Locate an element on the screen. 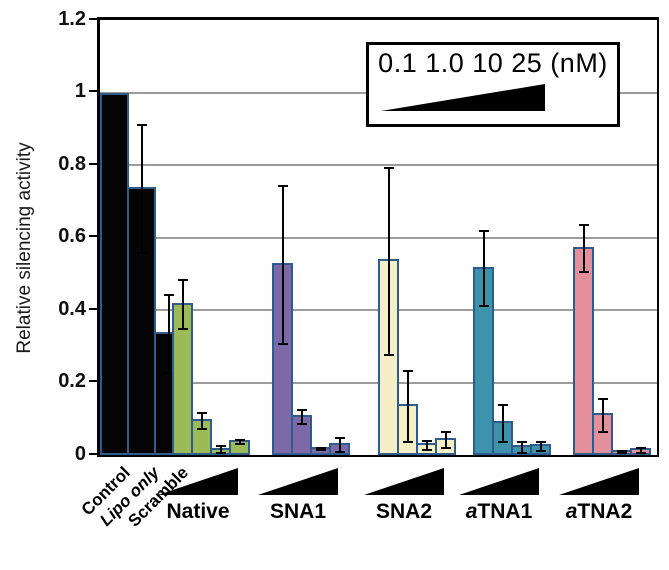  bar-sna2-25nM is located at coordinates (445, 443).